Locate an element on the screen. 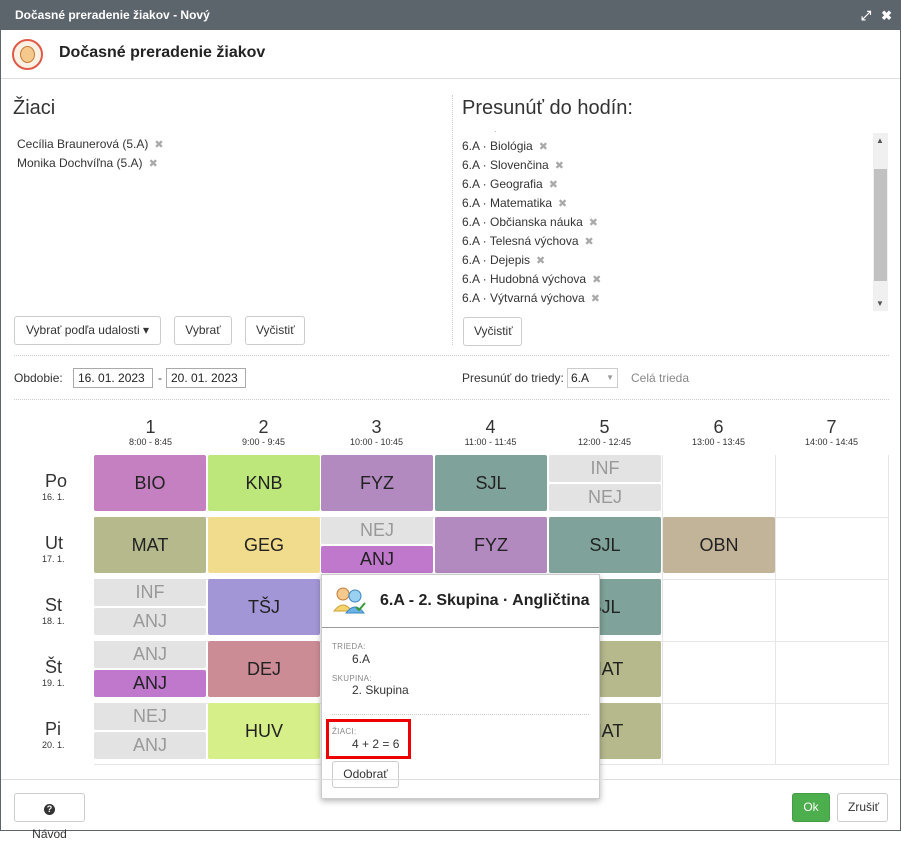  period-header-1: 1 8:00 - 8:45 is located at coordinates (150, 432).